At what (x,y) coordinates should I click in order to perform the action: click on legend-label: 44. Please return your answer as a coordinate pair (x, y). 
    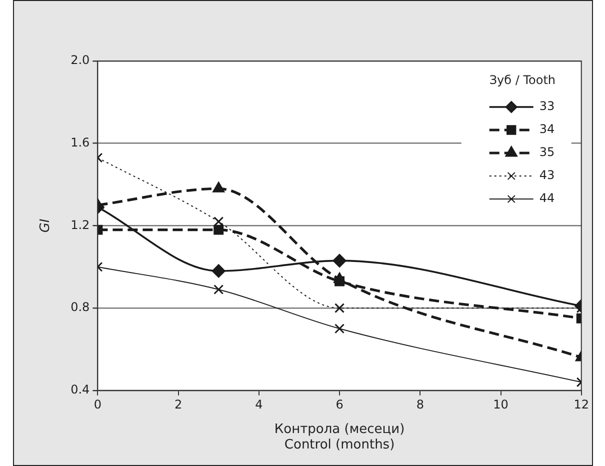
    Looking at the image, I should click on (547, 198).